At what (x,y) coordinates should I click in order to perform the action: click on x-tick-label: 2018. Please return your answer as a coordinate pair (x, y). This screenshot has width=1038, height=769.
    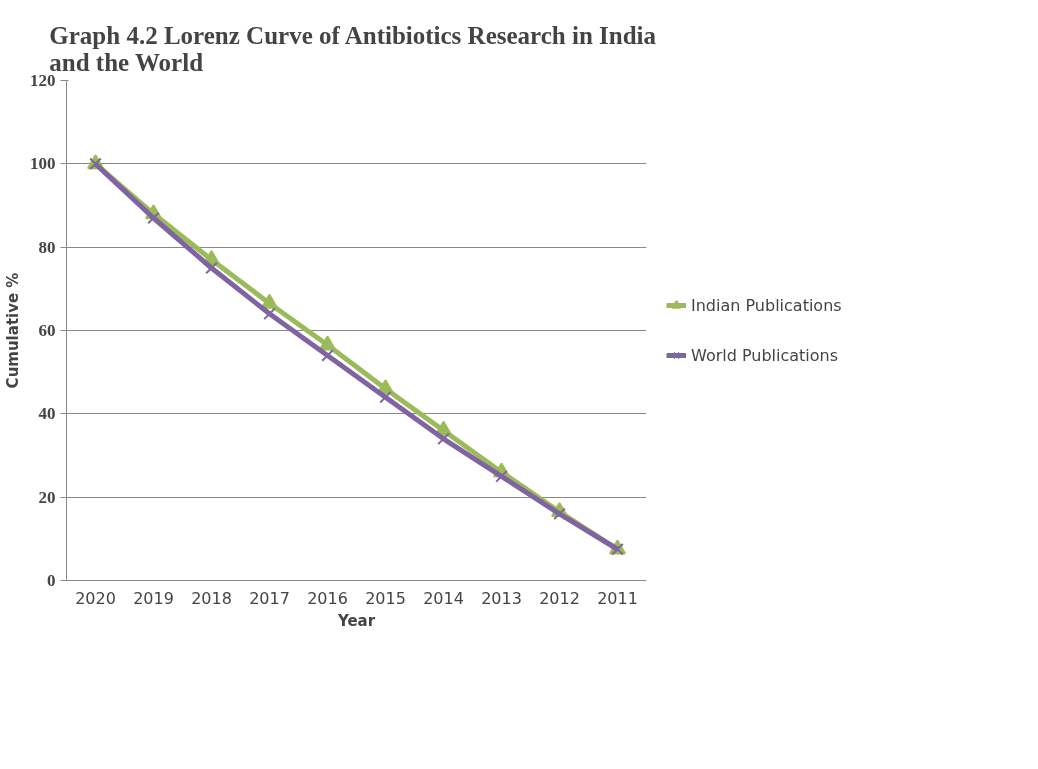
    Looking at the image, I should click on (211, 598).